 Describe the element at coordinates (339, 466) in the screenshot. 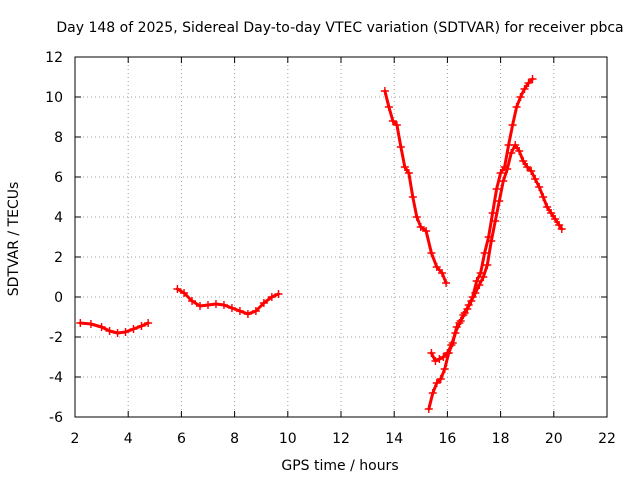

I see `x-axis-label: GPS time / hours` at that location.